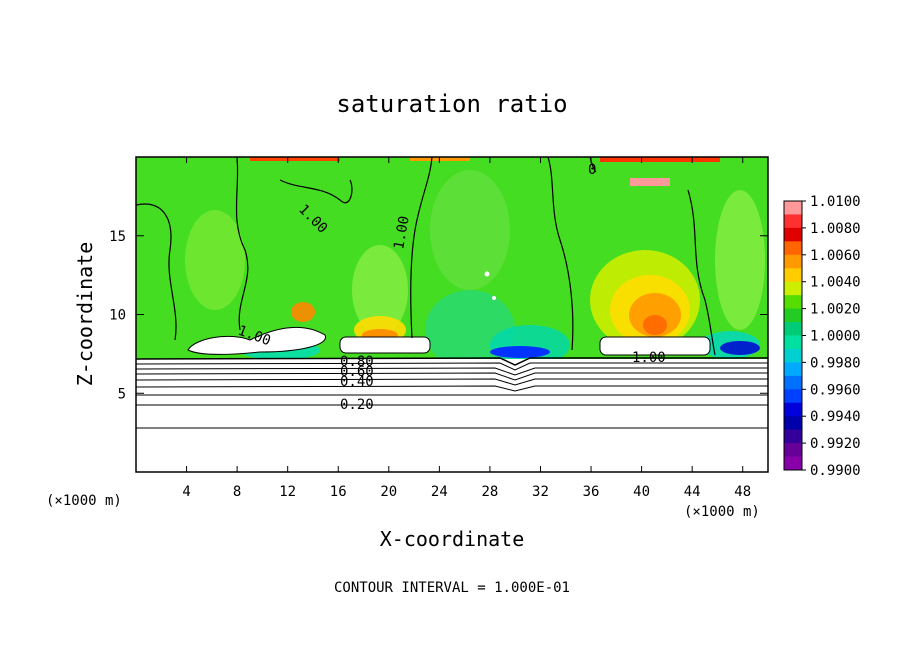  What do you see at coordinates (237, 492) in the screenshot?
I see `x-tick-label: 8` at bounding box center [237, 492].